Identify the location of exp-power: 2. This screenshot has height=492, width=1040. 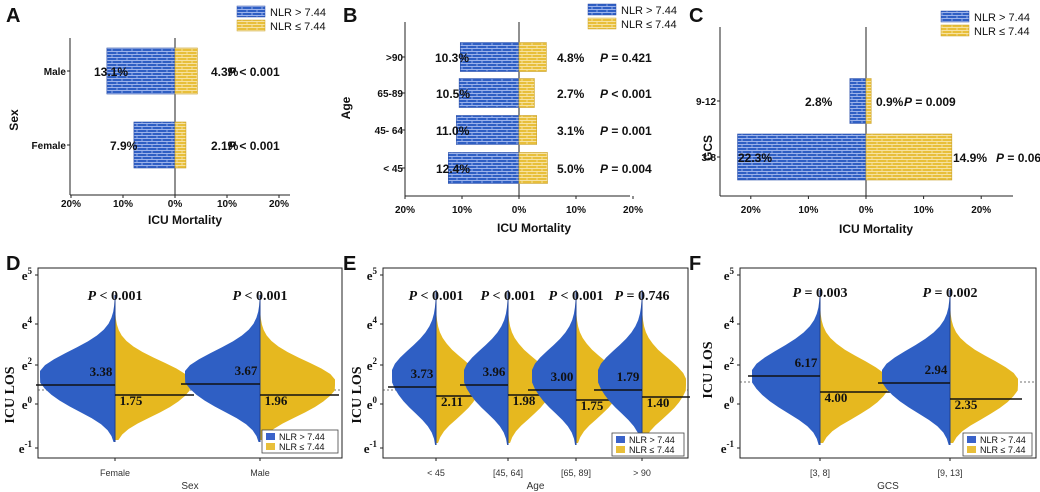
(375, 361).